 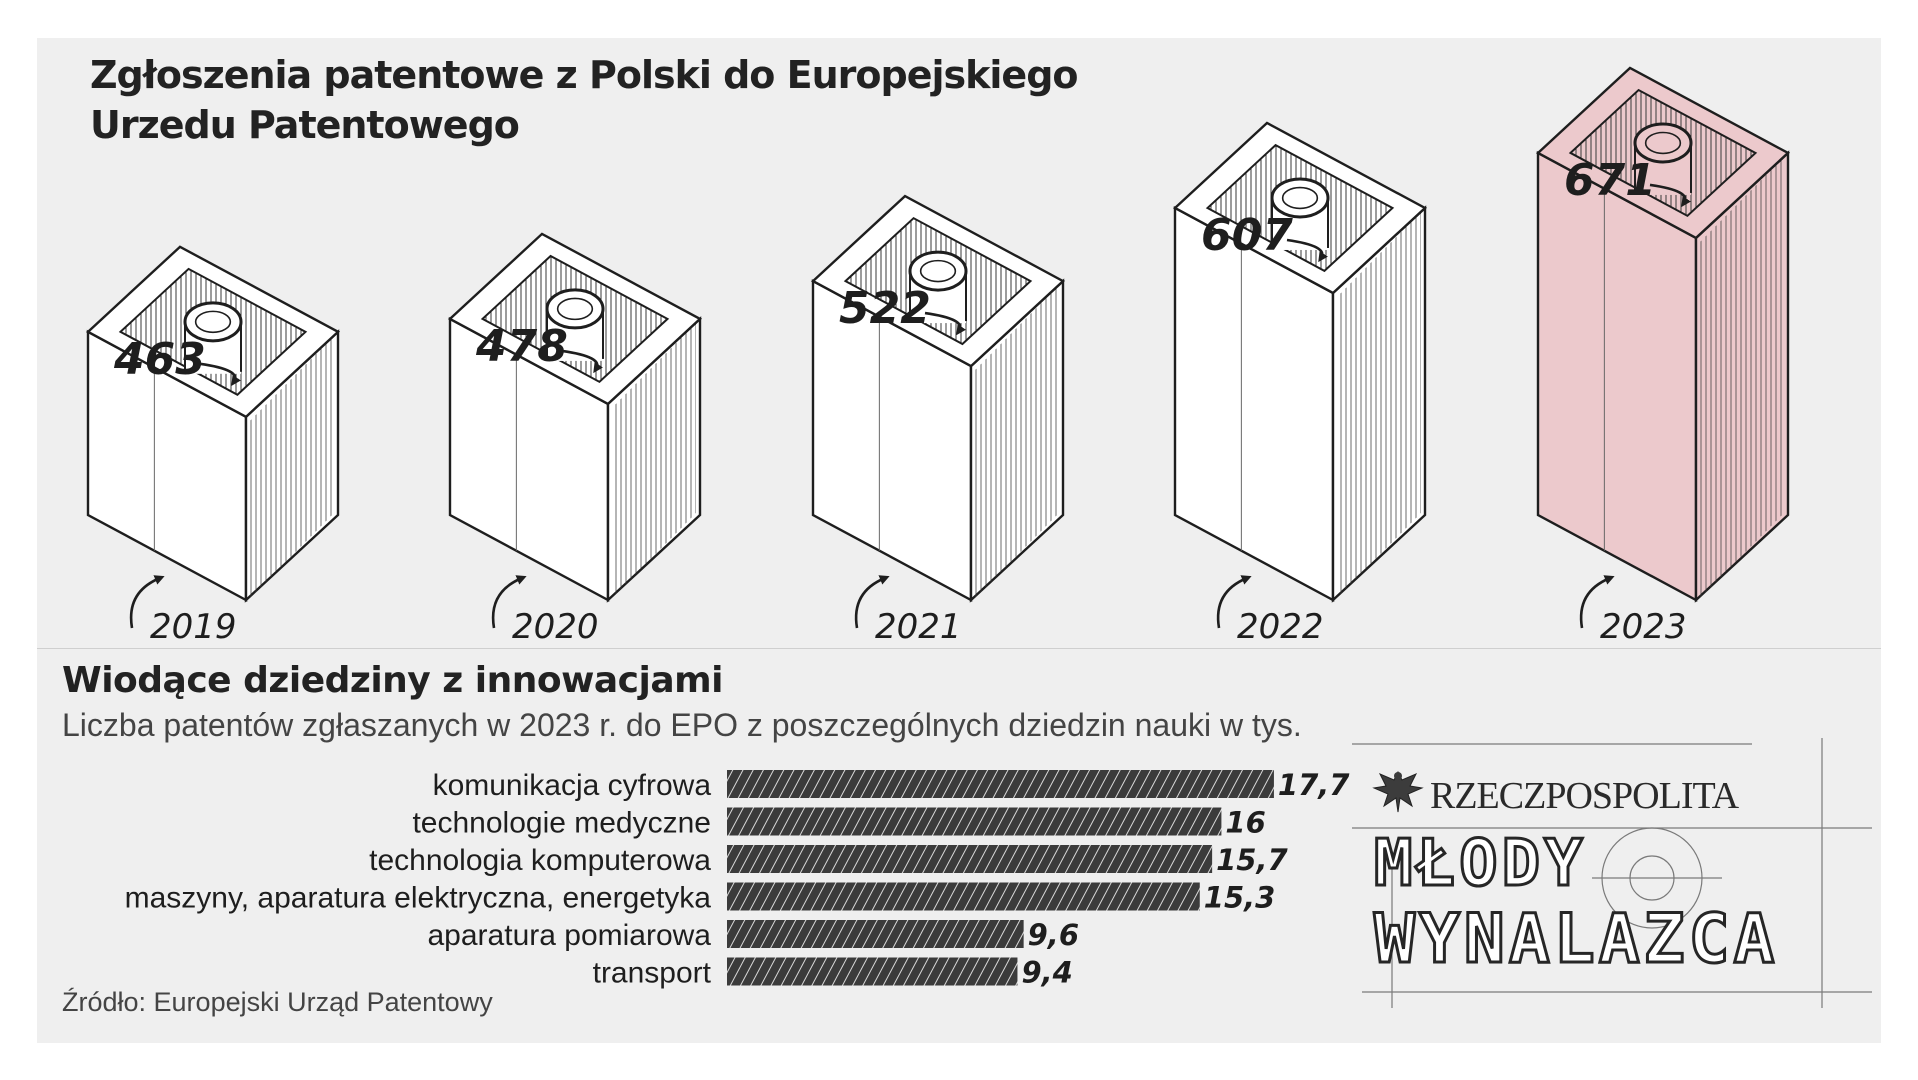 What do you see at coordinates (555, 627) in the screenshot?
I see `year-label-2020: 2020` at bounding box center [555, 627].